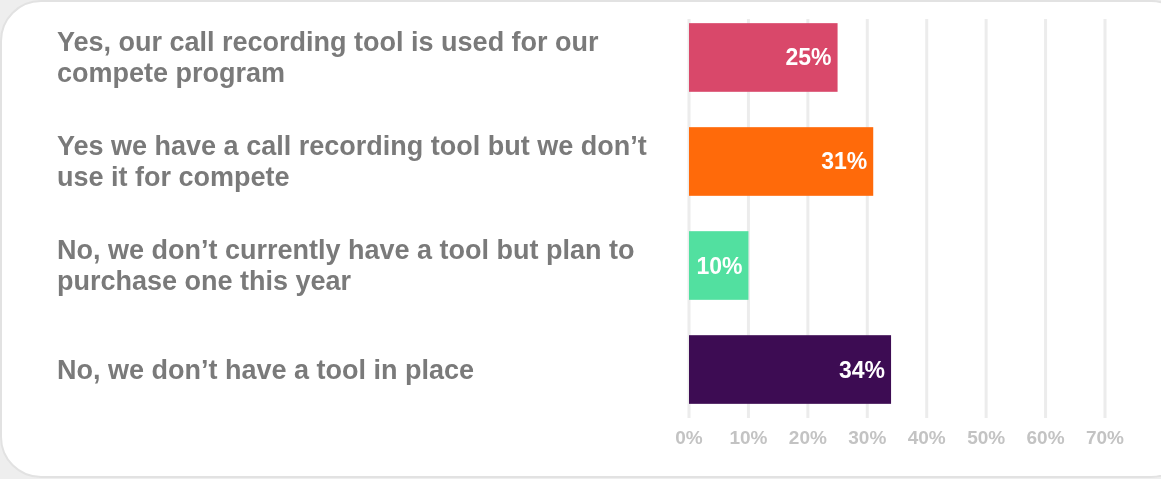  What do you see at coordinates (266, 369) in the screenshot?
I see `y-tick-label: No, we don’t have a tool in place` at bounding box center [266, 369].